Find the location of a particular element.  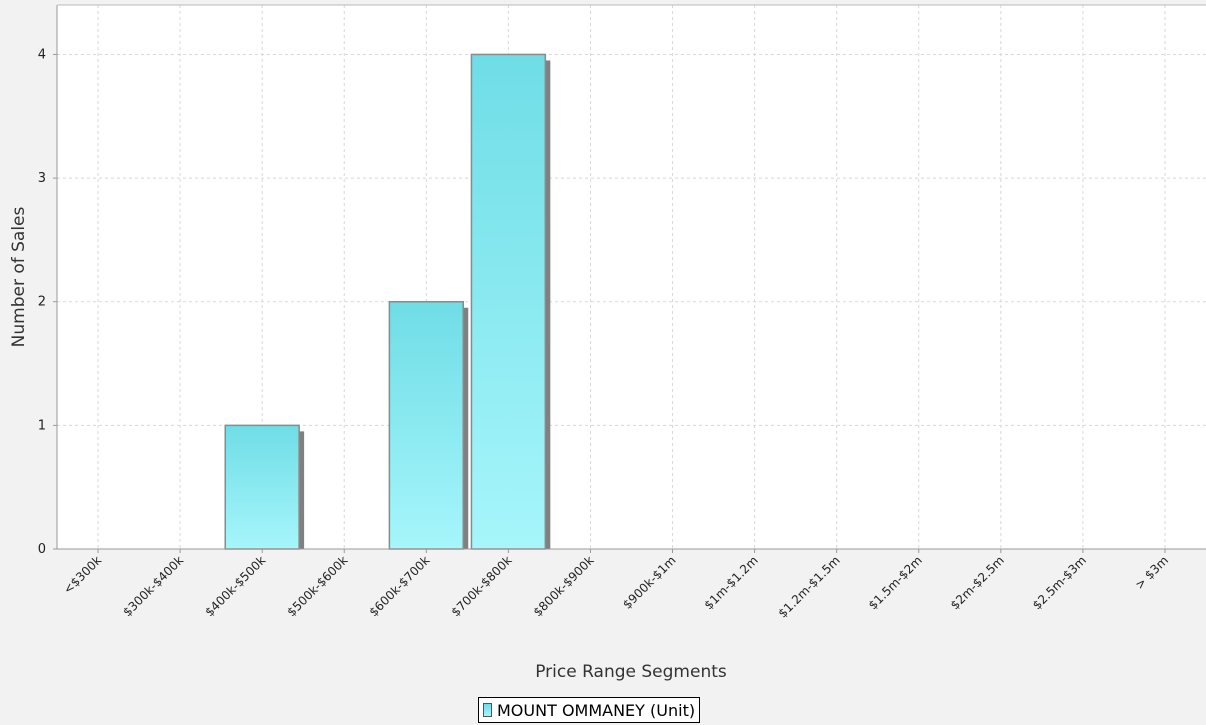

x-tick-label: $400k-$500k is located at coordinates (235, 586).